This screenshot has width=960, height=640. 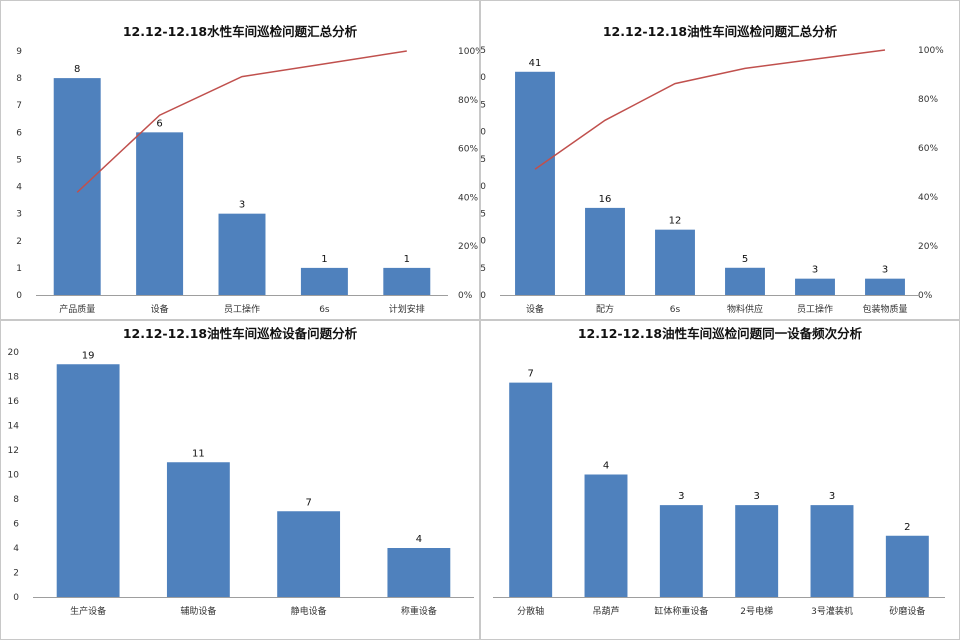 I want to click on chart-title: 12.12-12.18油性车间巡检问题汇总分析, so click(x=720, y=31).